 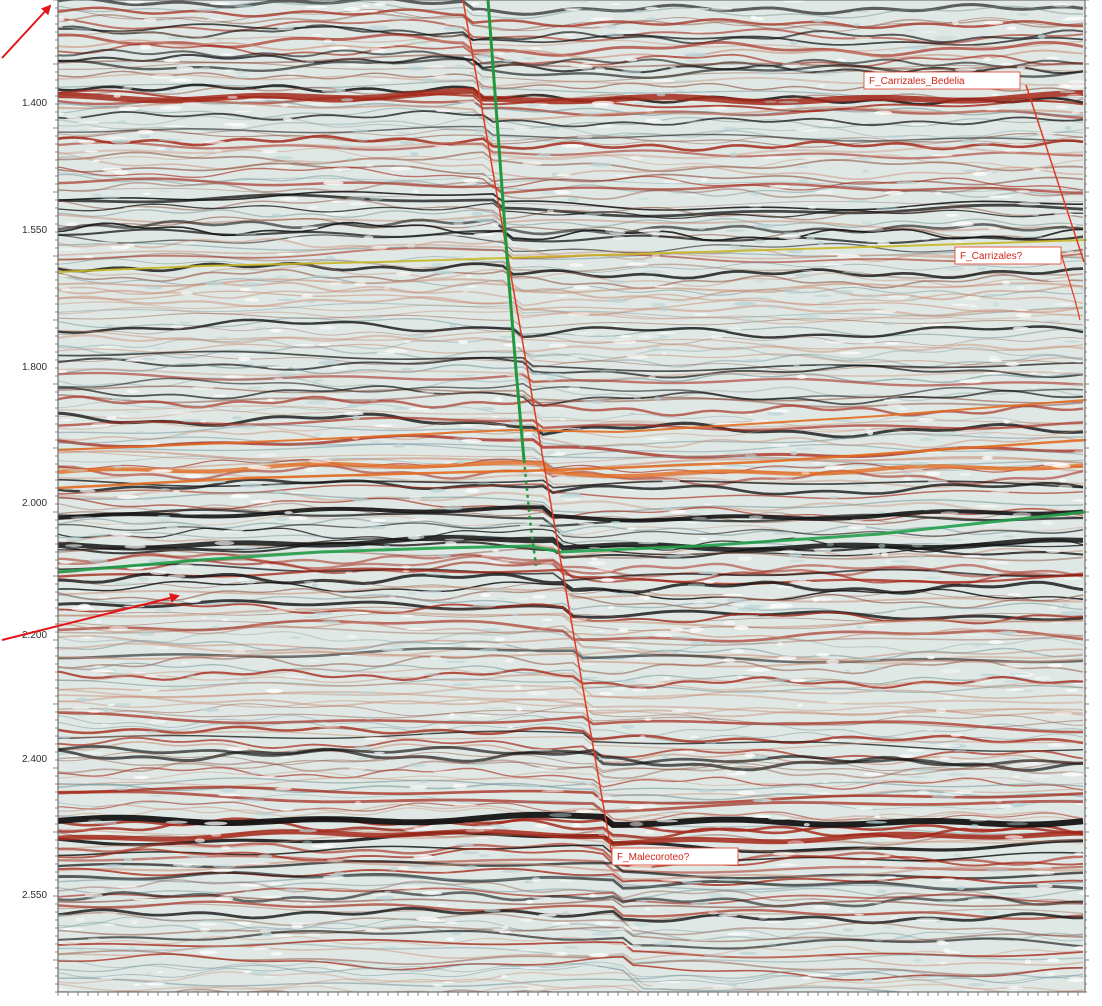 What do you see at coordinates (1070, 285) in the screenshot?
I see `fault-right-lower` at bounding box center [1070, 285].